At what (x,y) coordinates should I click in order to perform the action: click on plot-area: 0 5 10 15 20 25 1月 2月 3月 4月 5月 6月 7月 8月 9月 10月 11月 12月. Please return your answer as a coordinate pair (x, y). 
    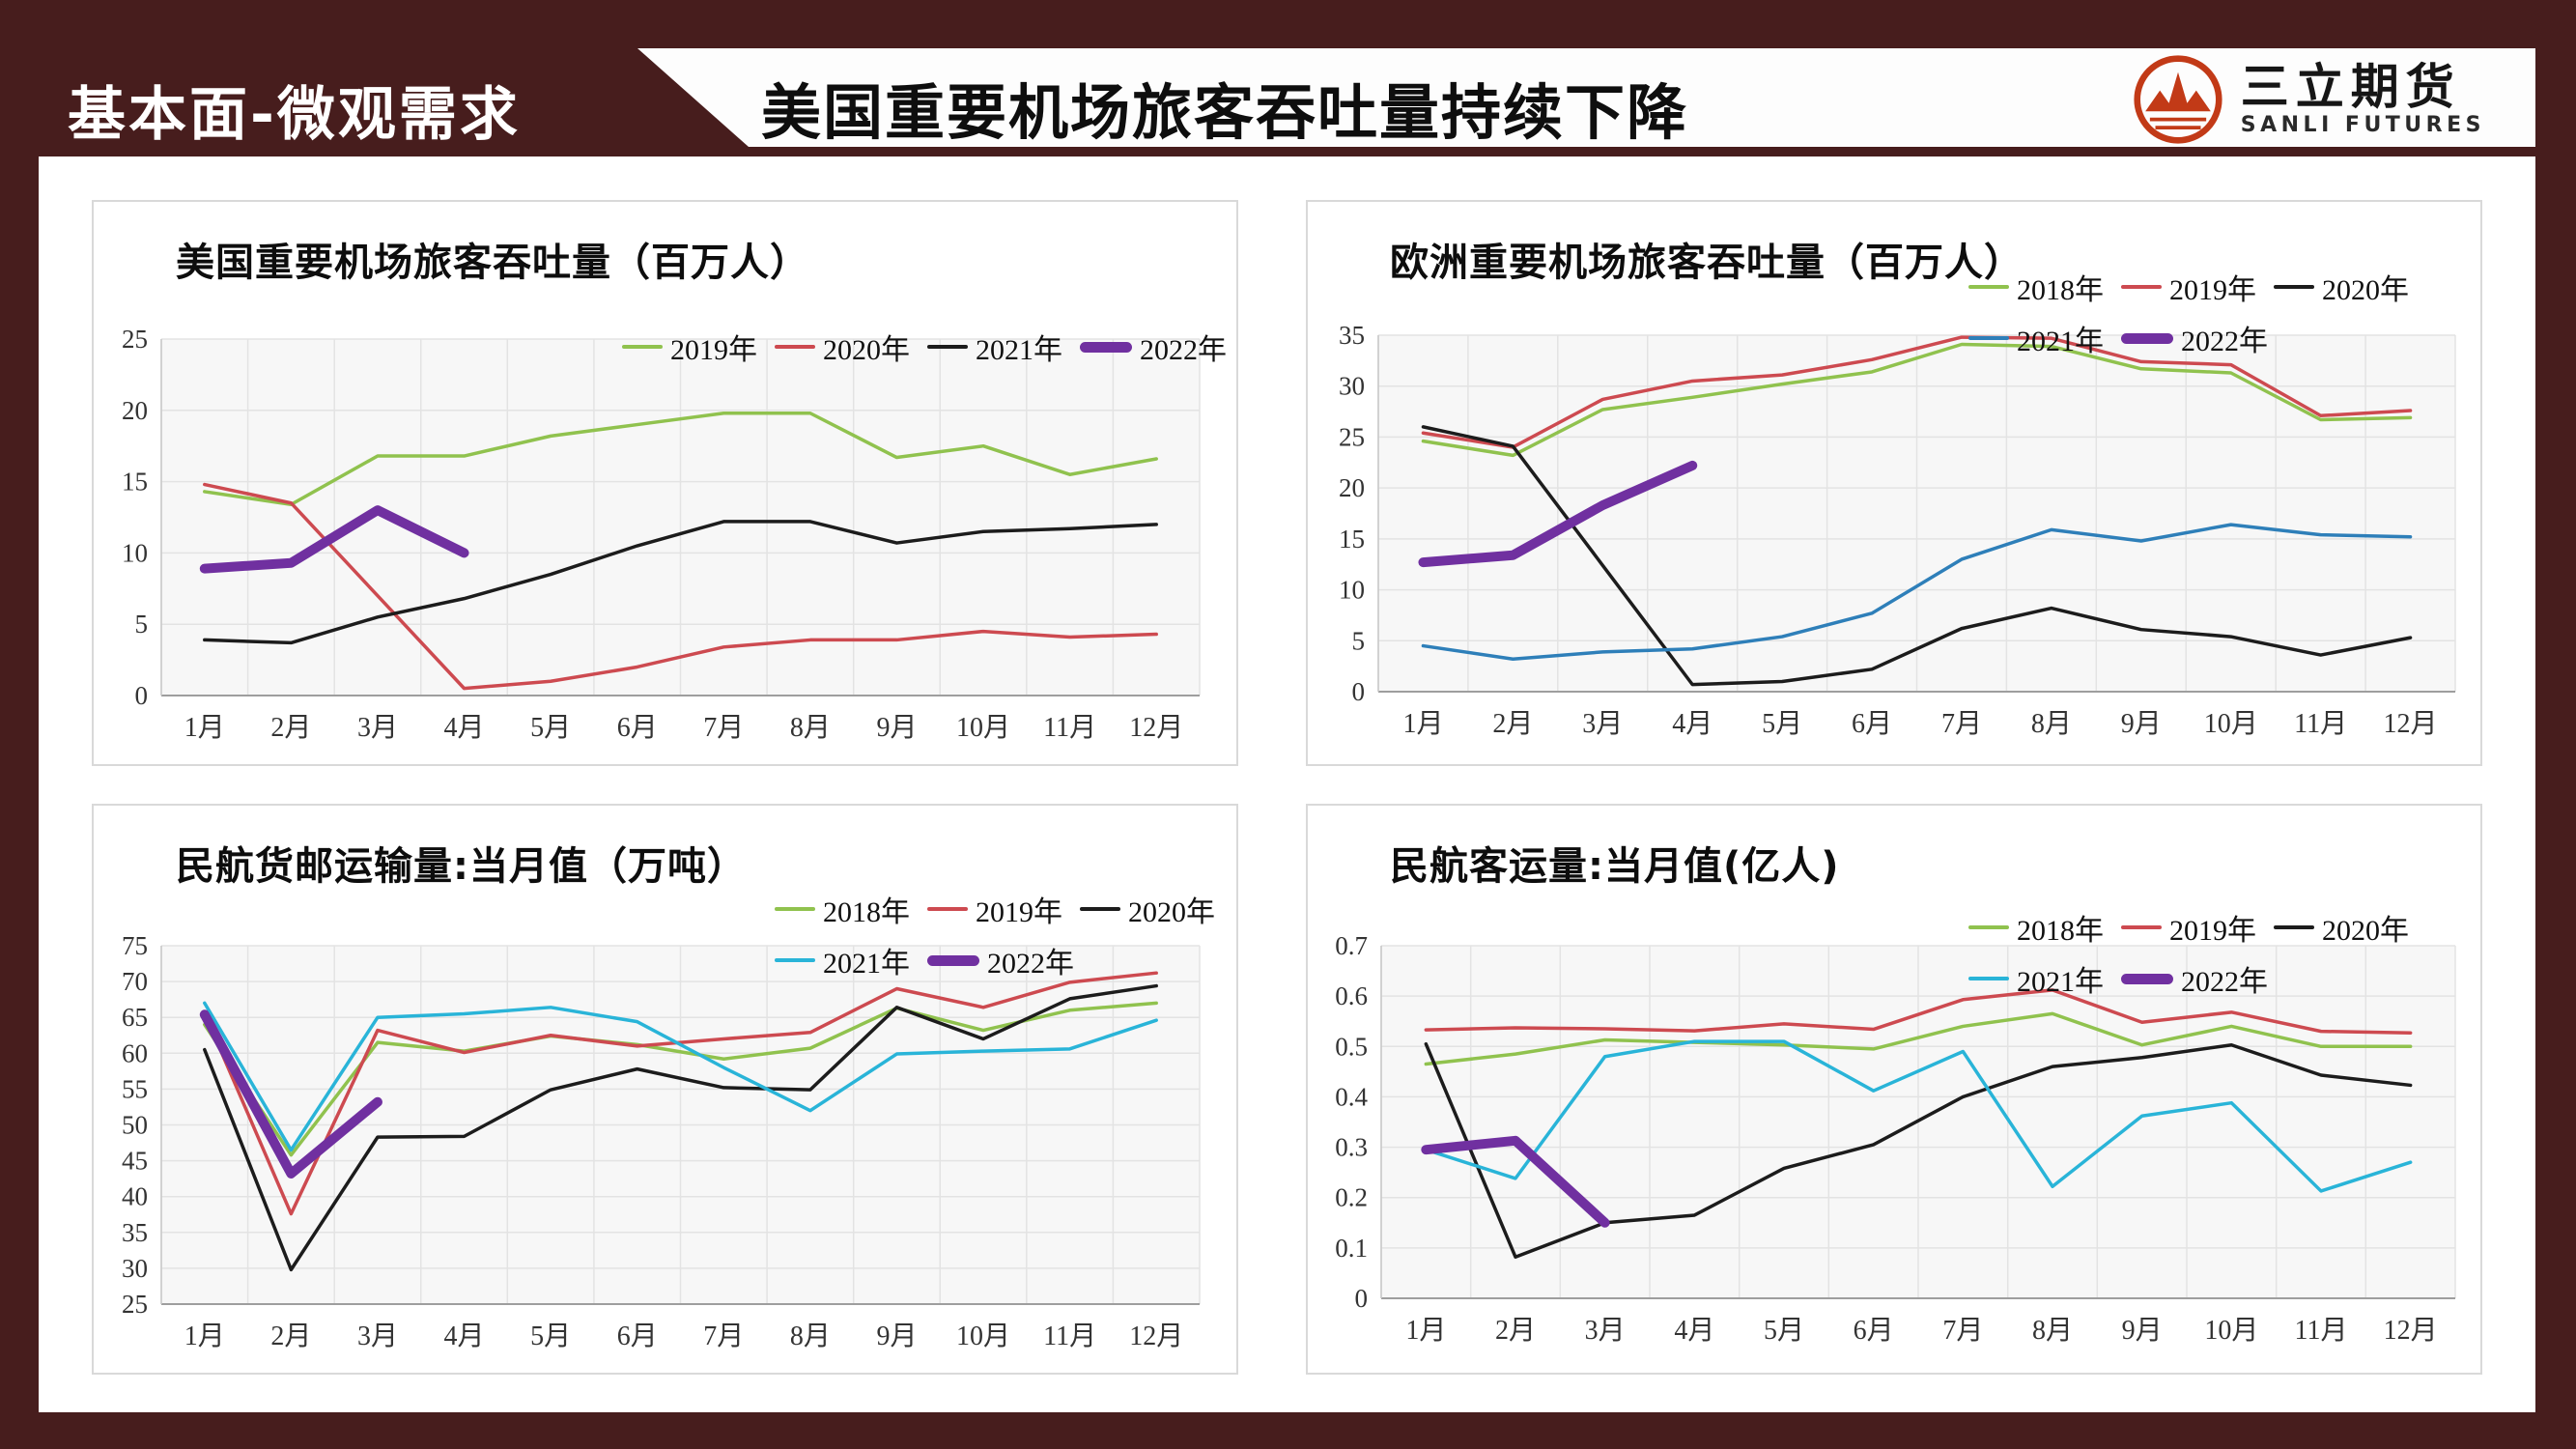
    Looking at the image, I should click on (661, 534).